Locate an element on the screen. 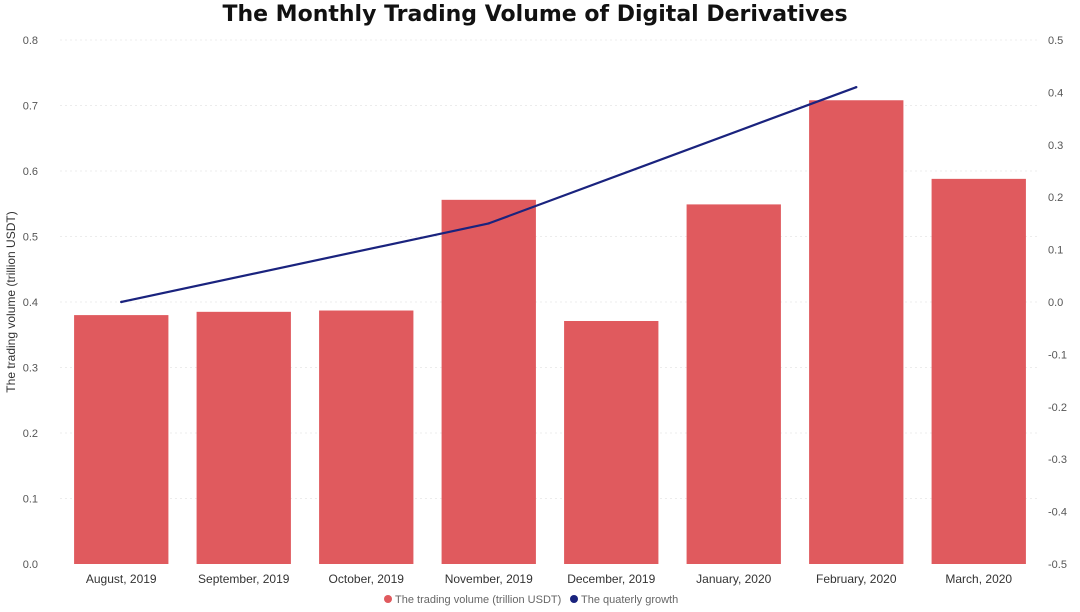 This screenshot has height=612, width=1080. y2-tick-label: 0.3 is located at coordinates (1055, 146).